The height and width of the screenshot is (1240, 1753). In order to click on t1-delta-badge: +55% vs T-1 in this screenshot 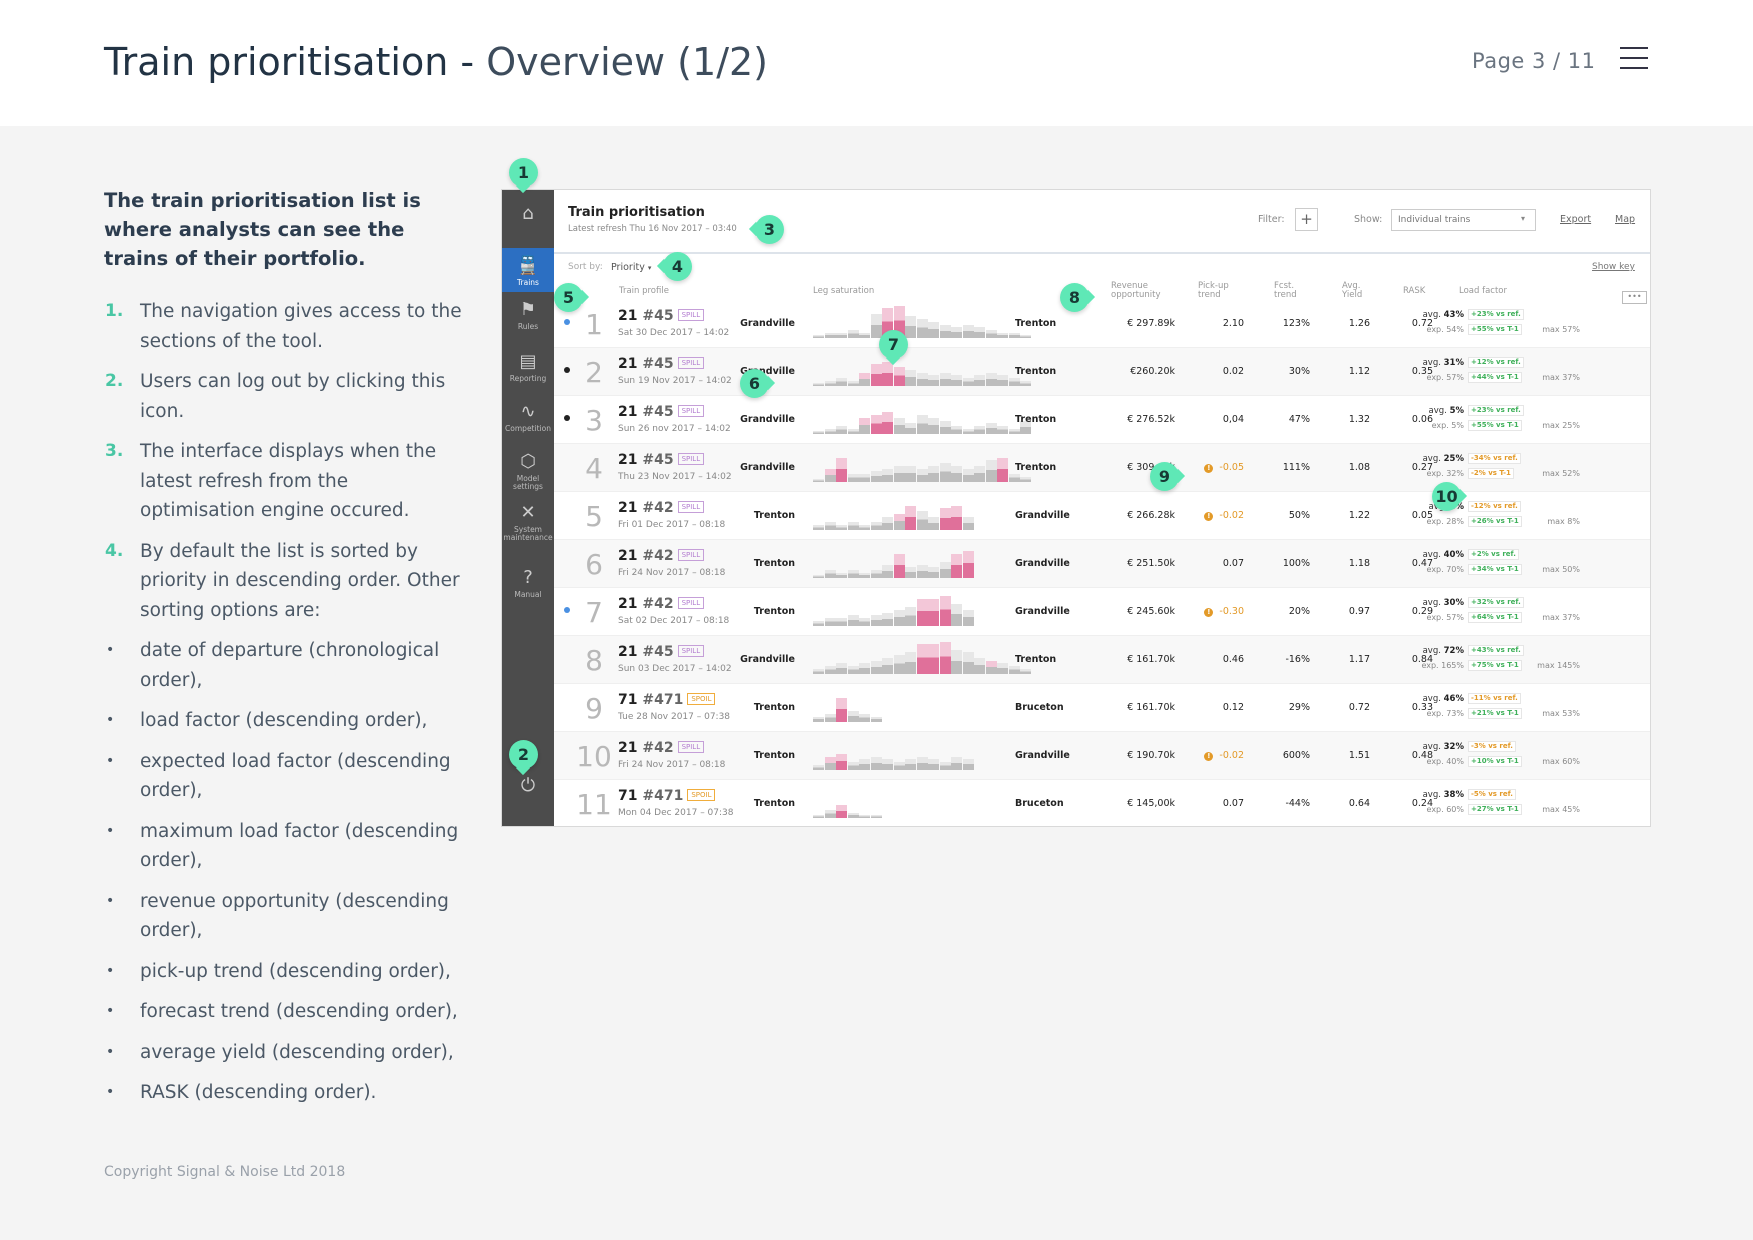, I will do `click(1495, 329)`.